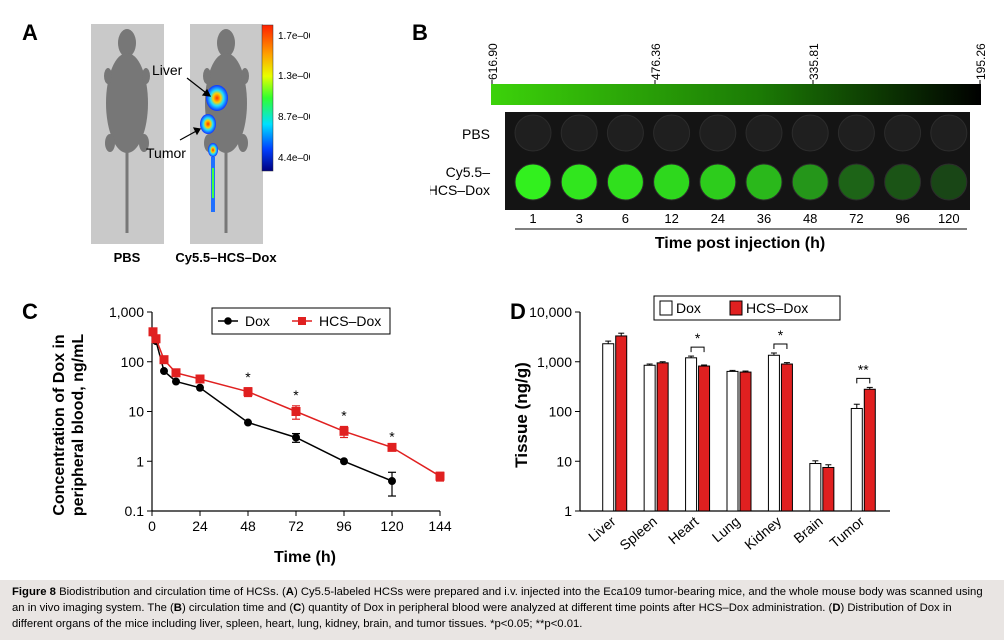 The height and width of the screenshot is (640, 1004). Describe the element at coordinates (140, 461) in the screenshot. I see `chart-c-ytick-label: 1` at that location.